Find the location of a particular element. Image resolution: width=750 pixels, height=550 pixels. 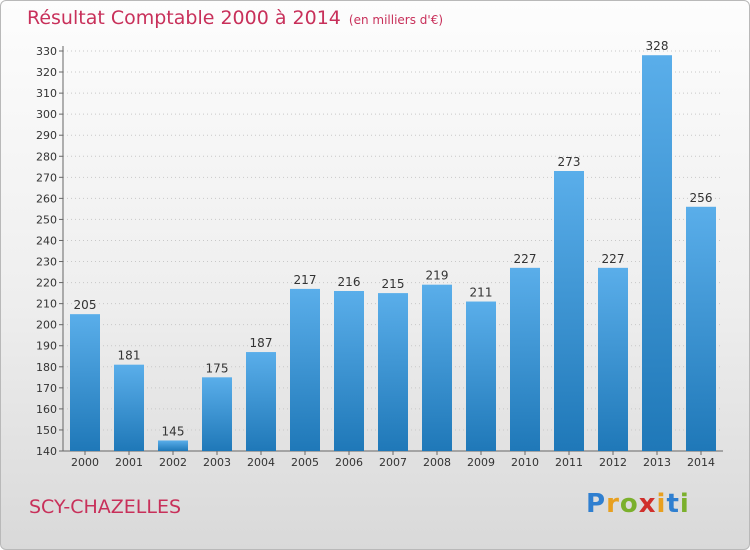

y-tick-label: 210 is located at coordinates (46, 304).